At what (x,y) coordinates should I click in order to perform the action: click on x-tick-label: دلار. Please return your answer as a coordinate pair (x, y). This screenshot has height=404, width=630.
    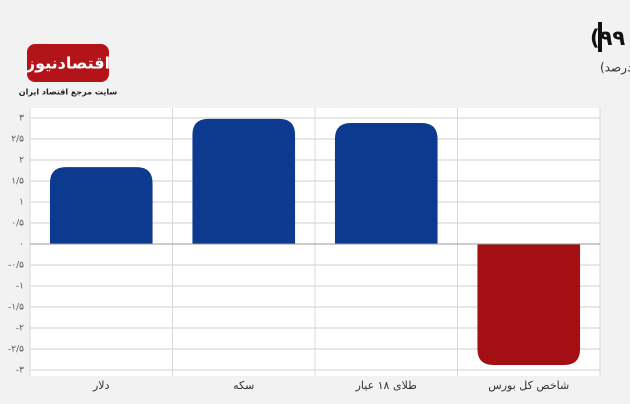
    Looking at the image, I should click on (101, 385).